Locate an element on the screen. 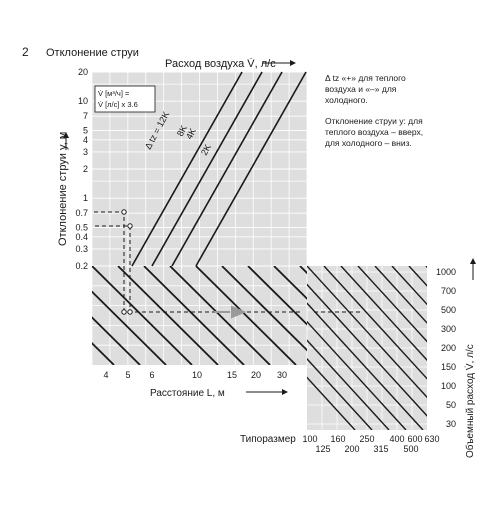 This screenshot has width=500, height=505. note-line-3: холодного. is located at coordinates (346, 100).